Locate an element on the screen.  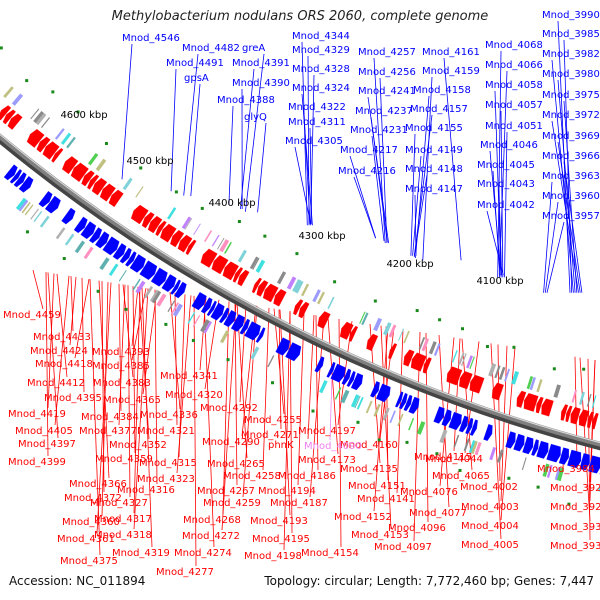
reverse-gene-label: Mnod_4259 is located at coordinates (232, 503).